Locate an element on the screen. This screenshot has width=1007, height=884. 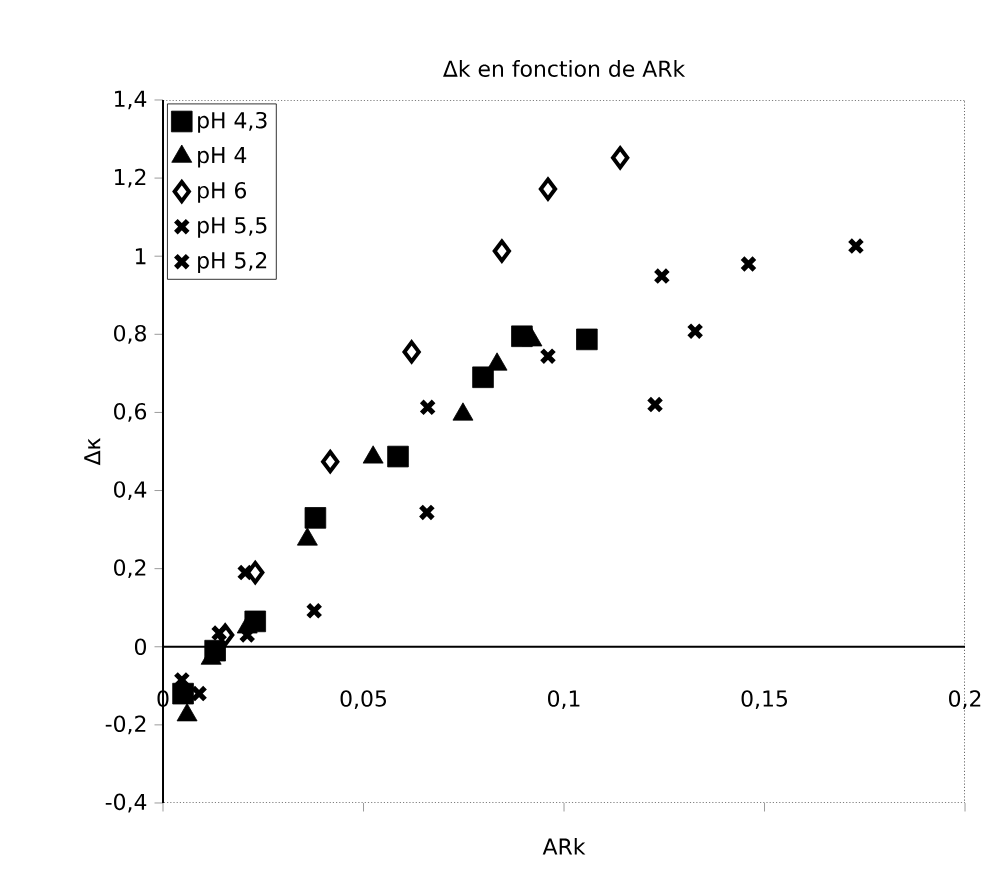
y-tick-label: -0,2 is located at coordinates (125, 725).